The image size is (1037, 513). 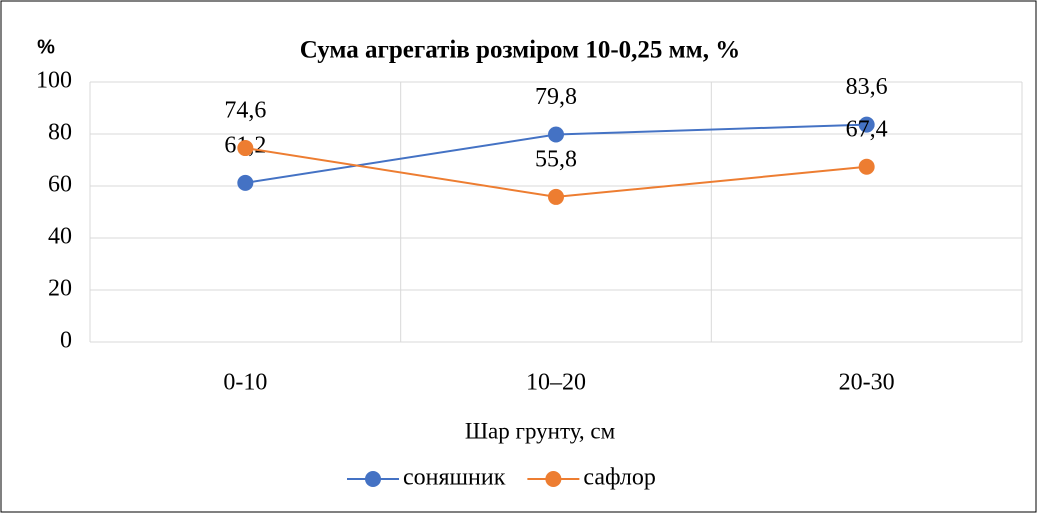 What do you see at coordinates (245, 111) in the screenshot?
I see `data-label: 74,6` at bounding box center [245, 111].